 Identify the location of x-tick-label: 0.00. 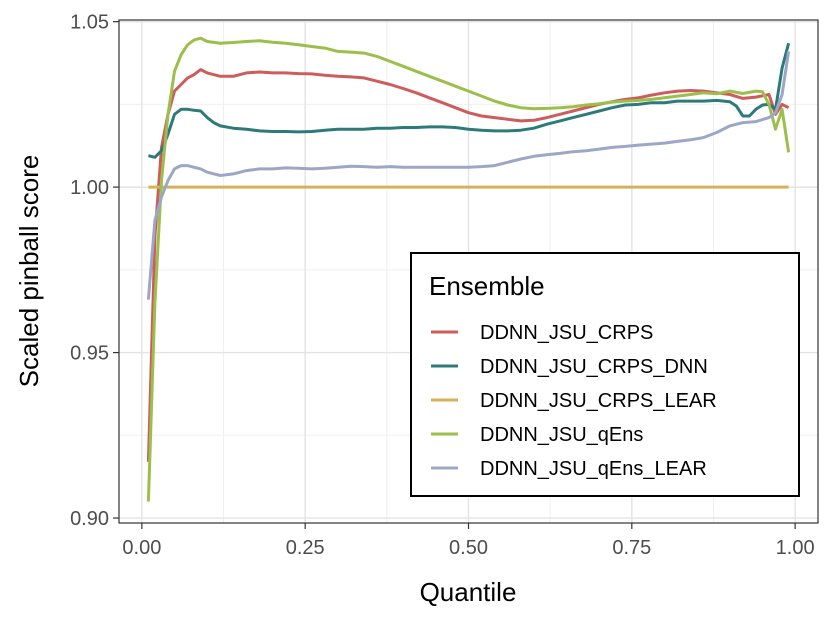
(141, 548).